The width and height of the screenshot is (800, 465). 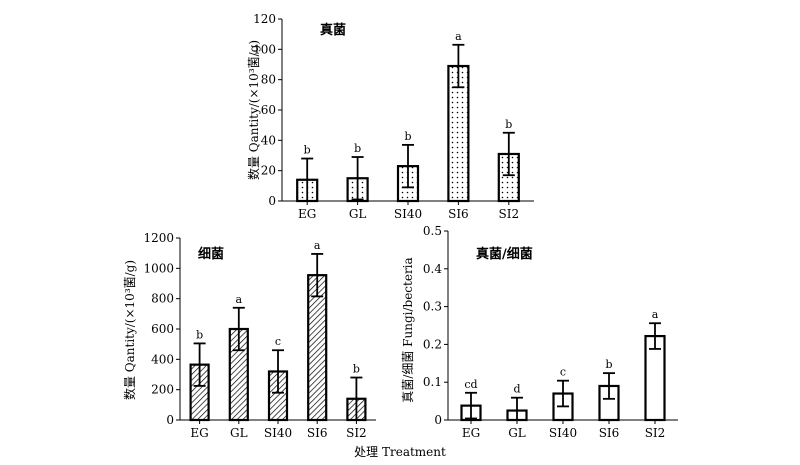 What do you see at coordinates (508, 214) in the screenshot?
I see `fungi-x-tick-label: SI2` at bounding box center [508, 214].